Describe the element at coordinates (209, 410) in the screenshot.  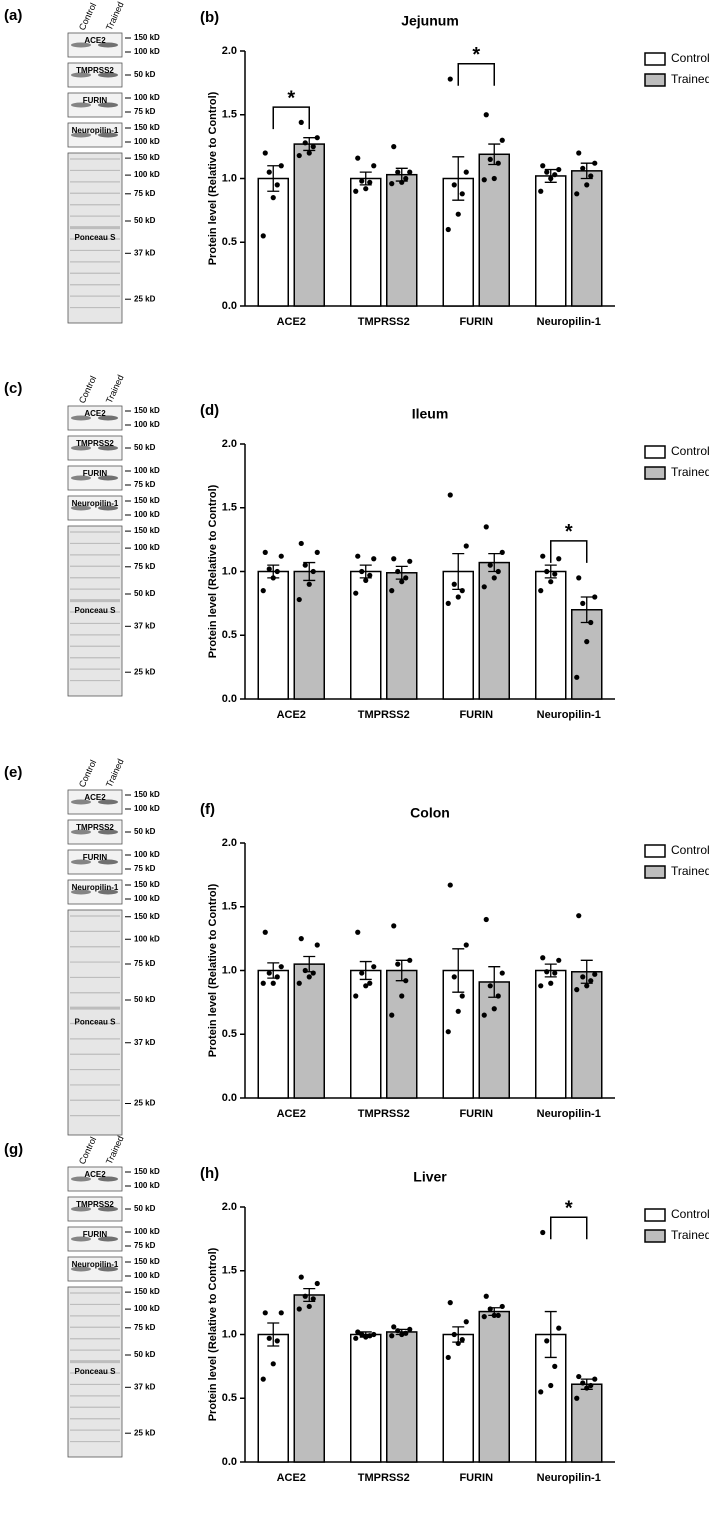
I see `panel-label: (d)` at that location.